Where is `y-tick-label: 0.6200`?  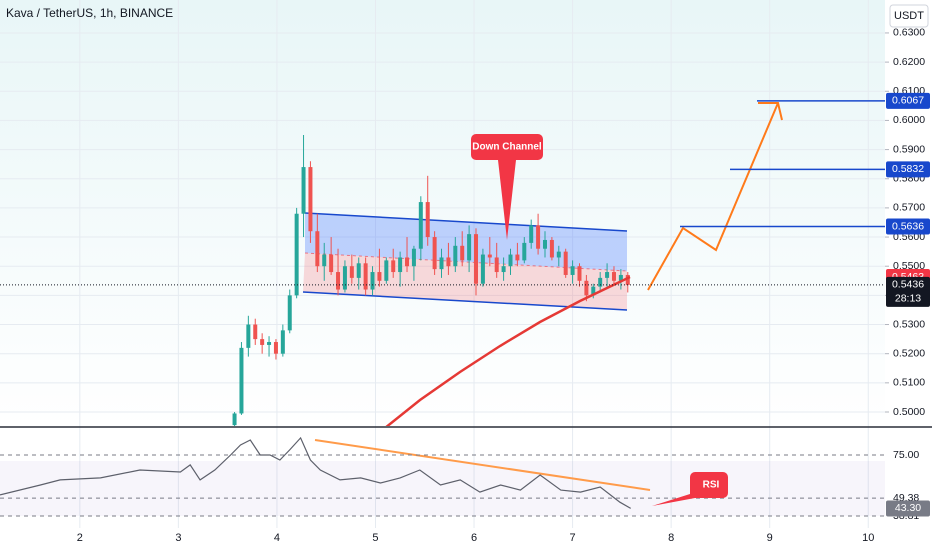 y-tick-label: 0.6200 is located at coordinates (909, 62).